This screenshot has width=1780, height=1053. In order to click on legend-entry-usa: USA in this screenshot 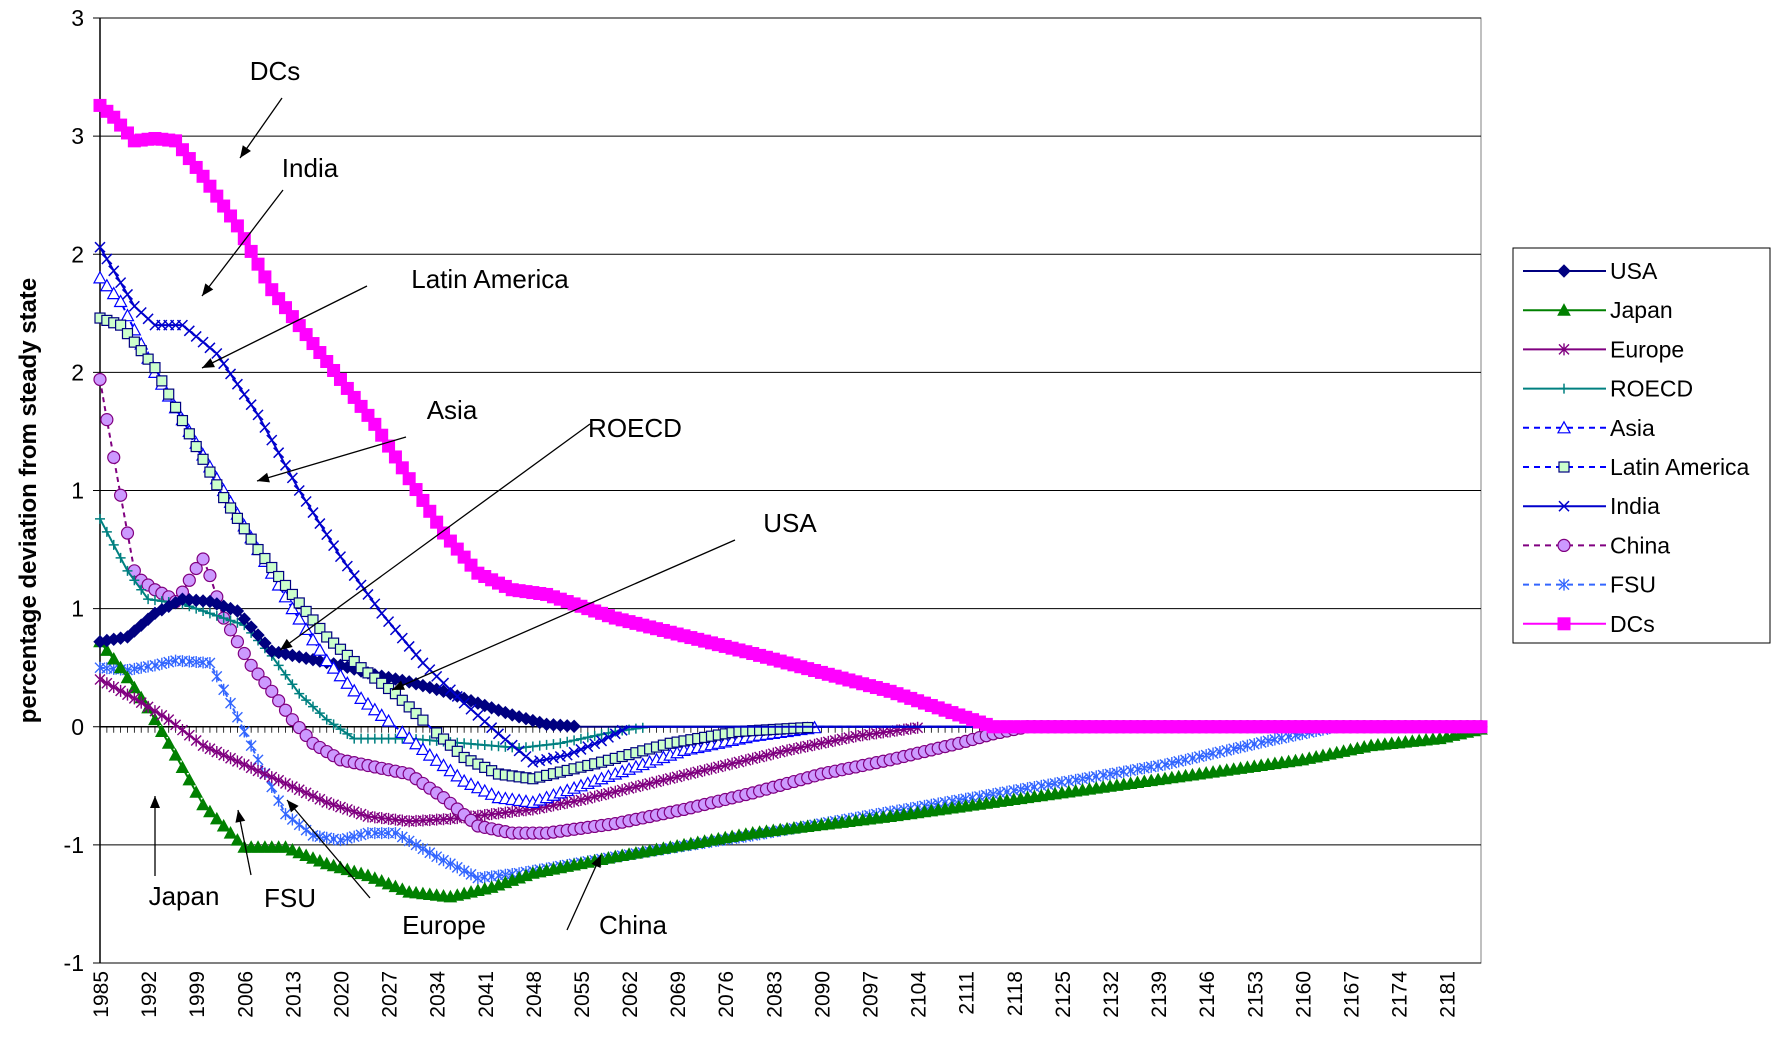, I will do `click(1590, 271)`.